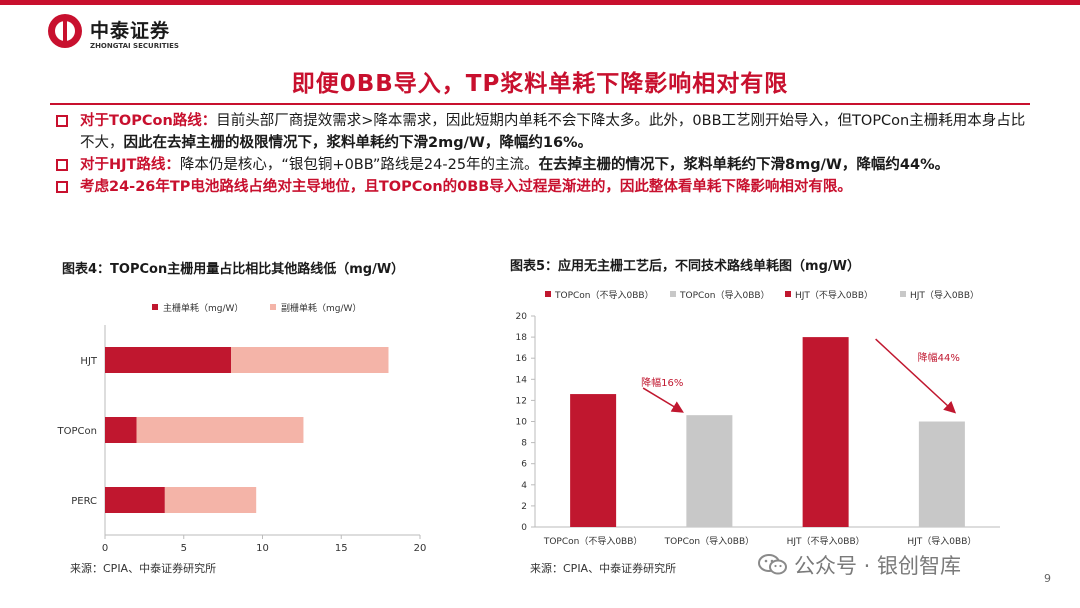 The height and width of the screenshot is (608, 1080). I want to click on y-tick-label: 20, so click(522, 317).